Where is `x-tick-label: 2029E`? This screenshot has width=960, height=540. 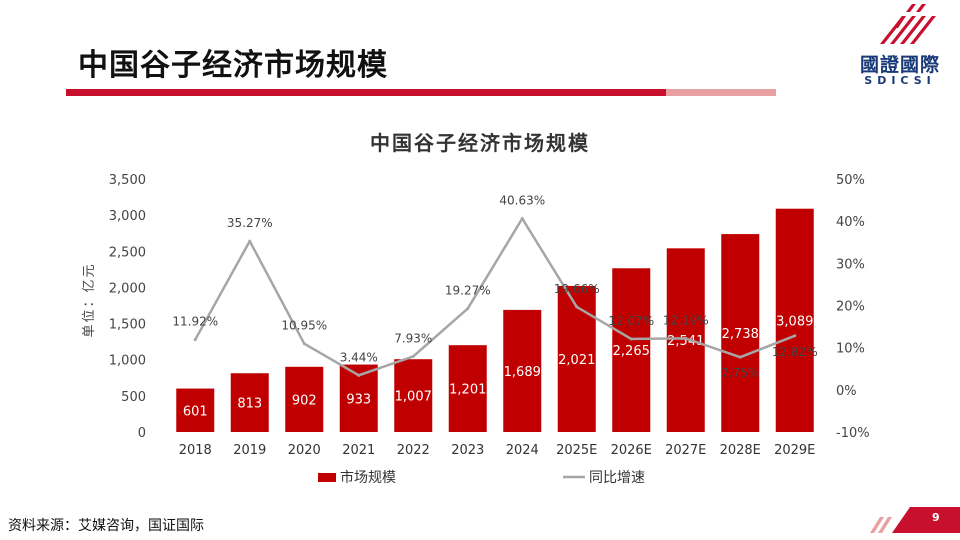 x-tick-label: 2029E is located at coordinates (794, 450).